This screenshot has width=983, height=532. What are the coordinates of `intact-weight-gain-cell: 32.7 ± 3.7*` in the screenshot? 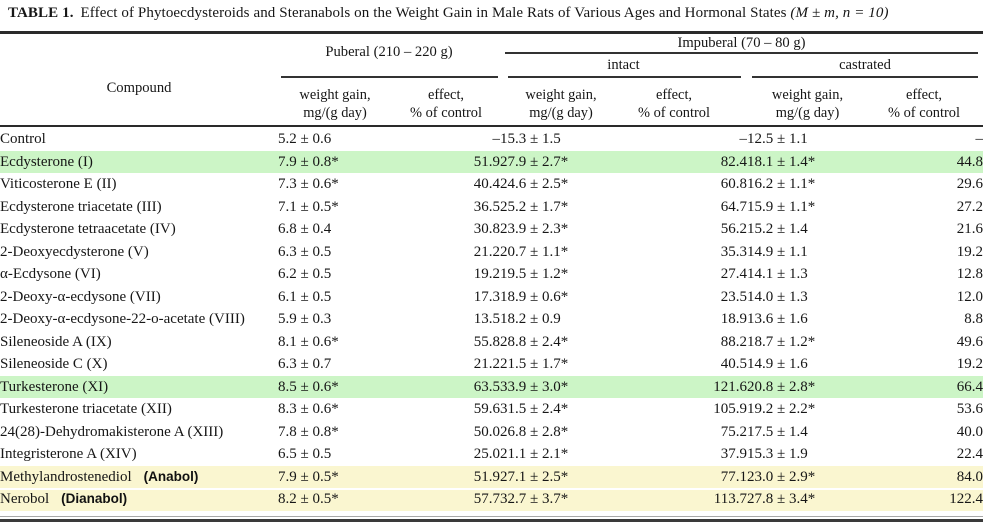 It's located at (561, 499).